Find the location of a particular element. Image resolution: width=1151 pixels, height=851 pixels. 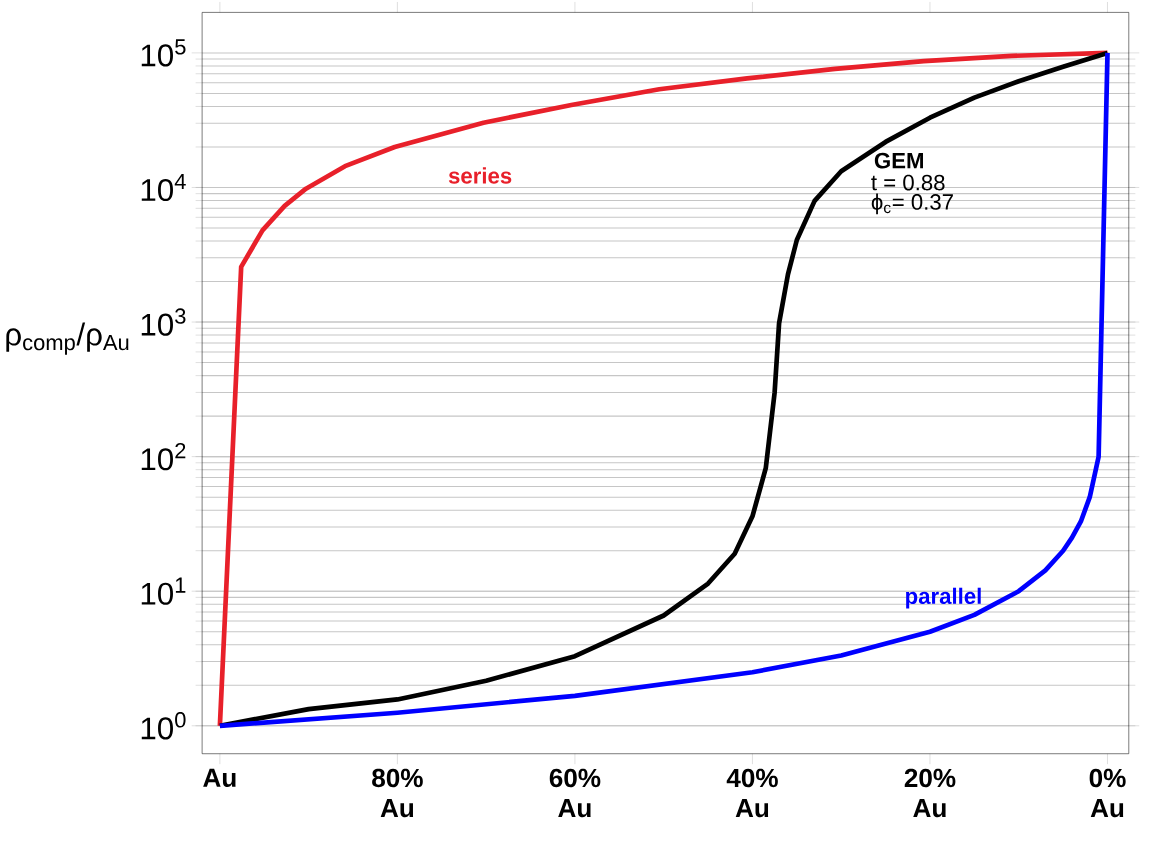

y-axis-title: ρ$_{comp}$/ρ$_{Au}$ is located at coordinates (67, 338).